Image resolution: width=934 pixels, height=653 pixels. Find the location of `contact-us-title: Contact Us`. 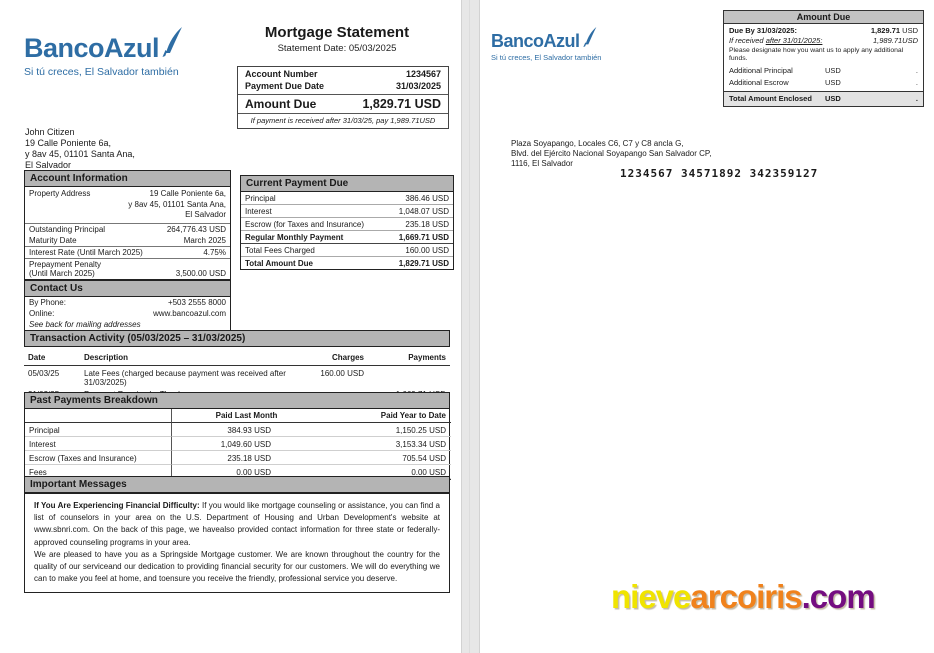

contact-us-title: Contact Us is located at coordinates (127, 288).